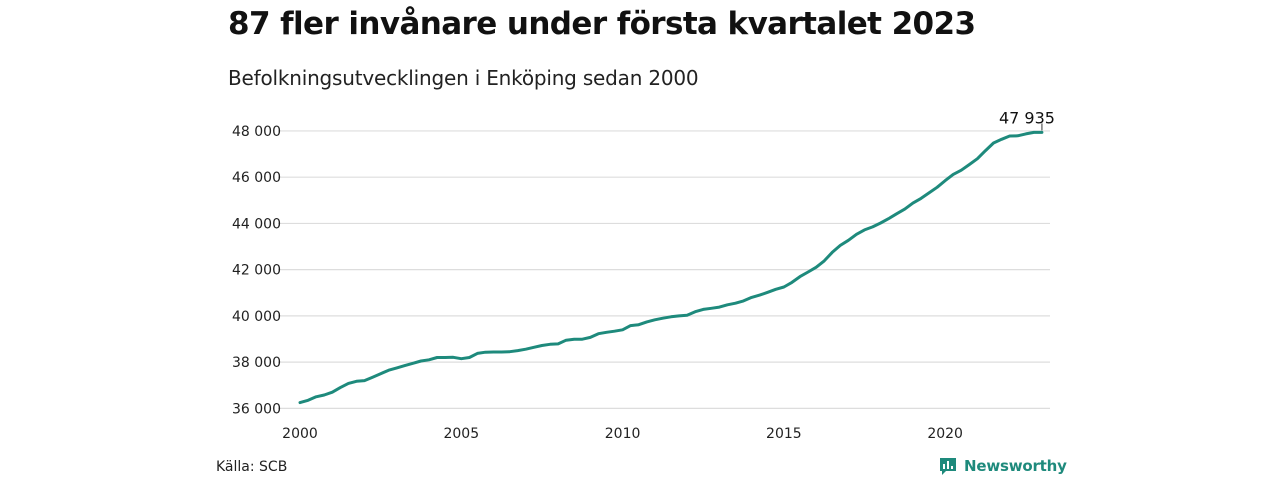 The image size is (1280, 480). Describe the element at coordinates (256, 224) in the screenshot. I see `y-tick-label: 44 000` at that location.